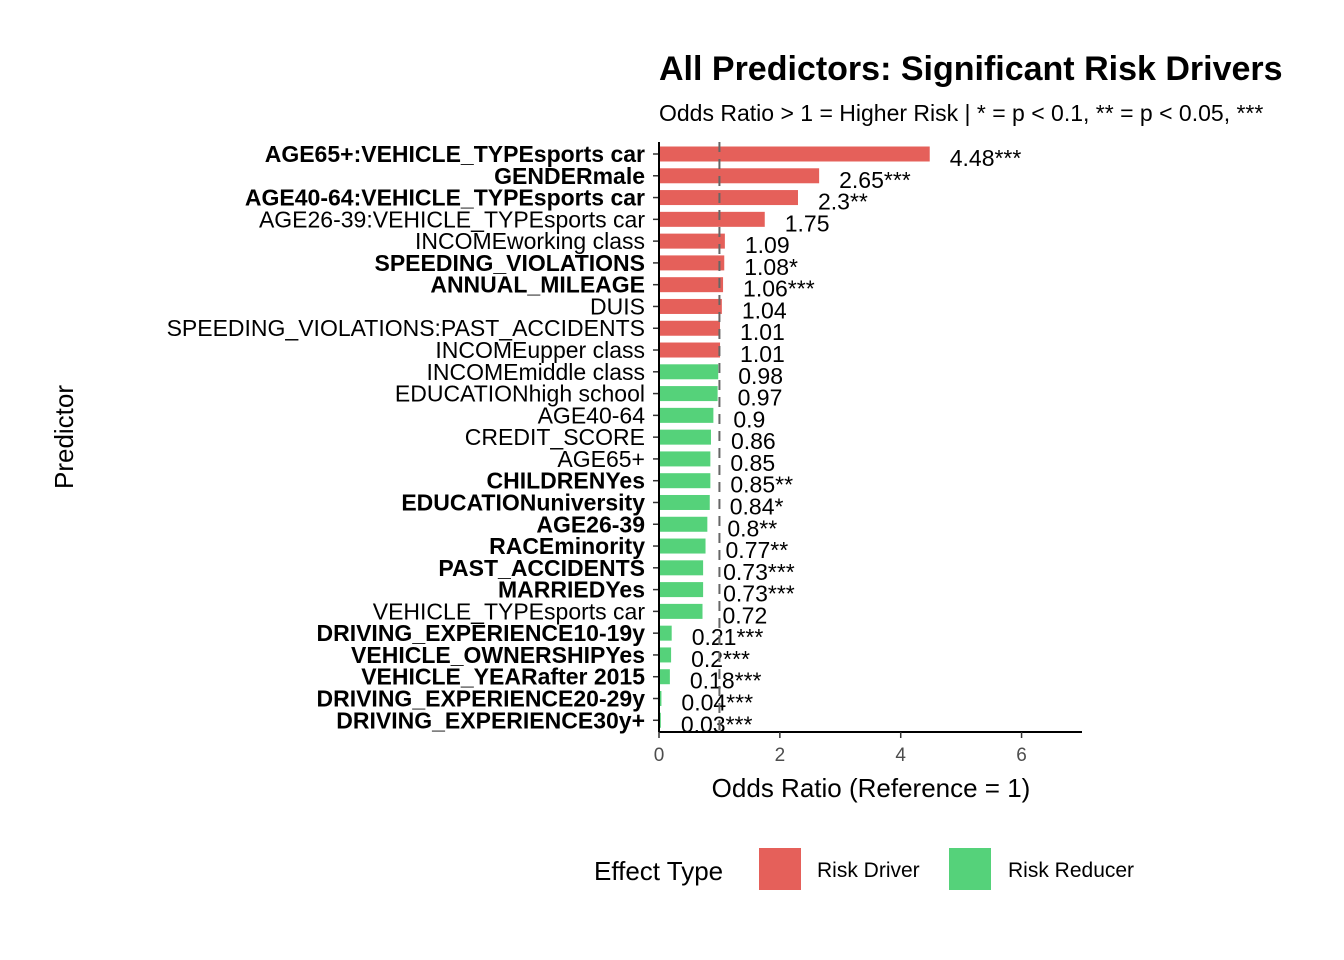  I want to click on category-label: AGE40-64, so click(592, 415).